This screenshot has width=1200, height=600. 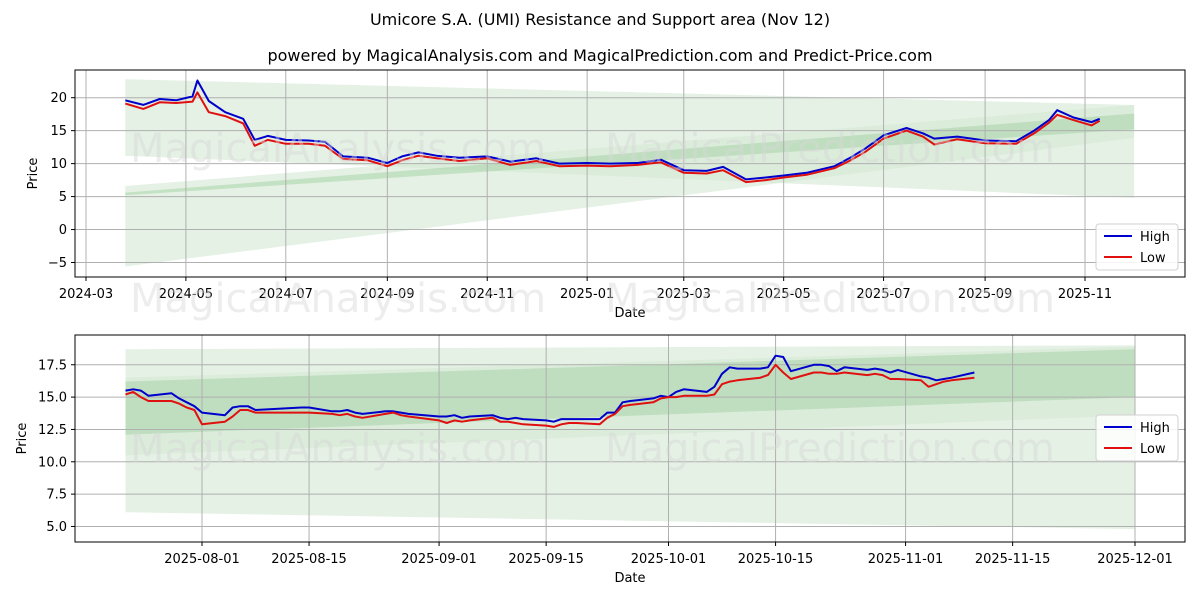 What do you see at coordinates (487, 294) in the screenshot?
I see `x-tick-label: 2024-11` at bounding box center [487, 294].